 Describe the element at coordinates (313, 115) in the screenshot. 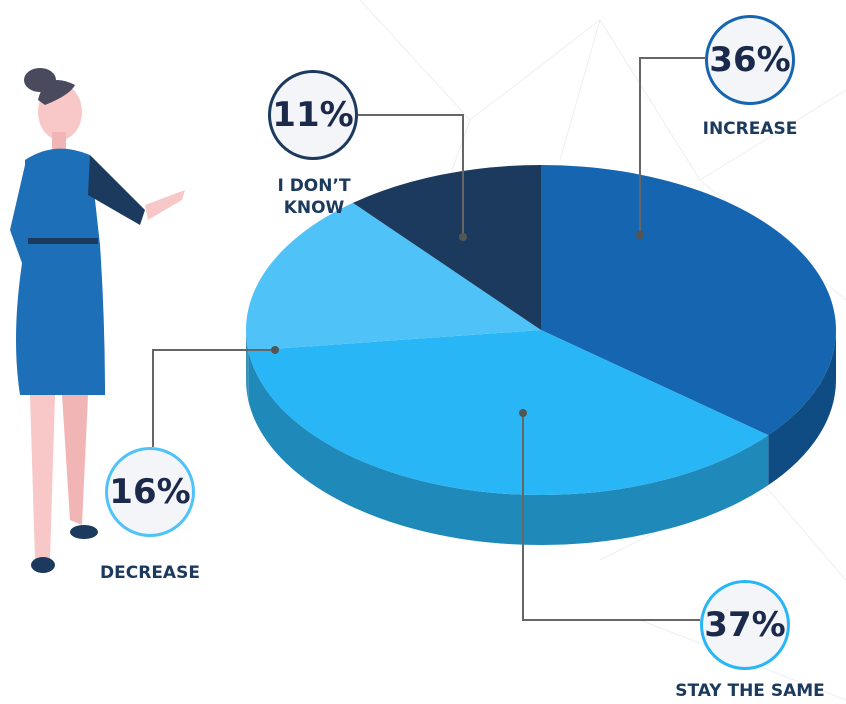

I see `value-label: 11%` at that location.